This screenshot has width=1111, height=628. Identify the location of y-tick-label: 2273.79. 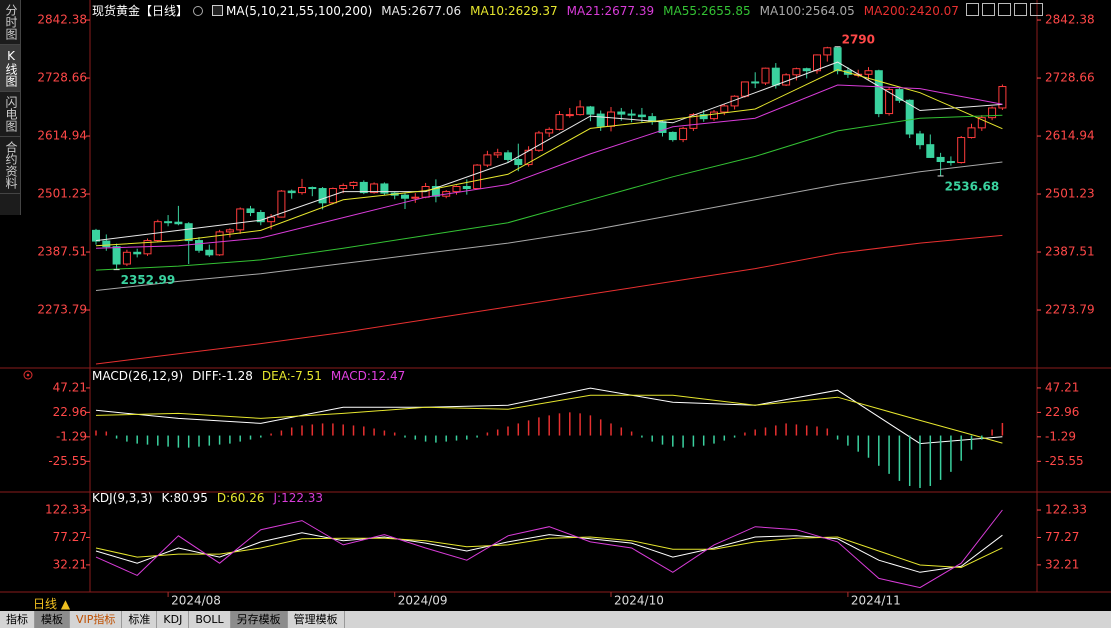
(62, 310).